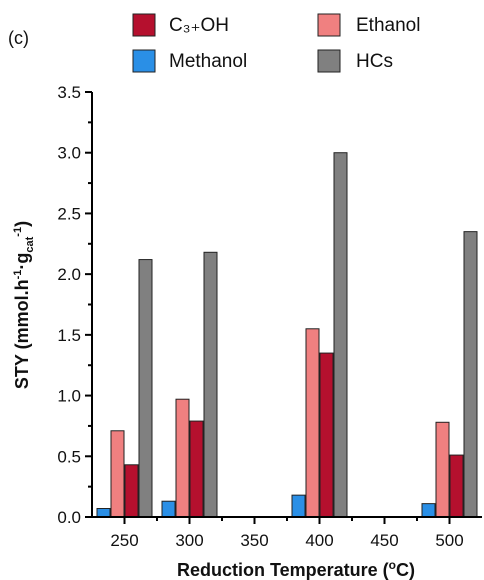 This screenshot has height=580, width=484. What do you see at coordinates (69, 92) in the screenshot?
I see `y-tick-label: 3.5` at bounding box center [69, 92].